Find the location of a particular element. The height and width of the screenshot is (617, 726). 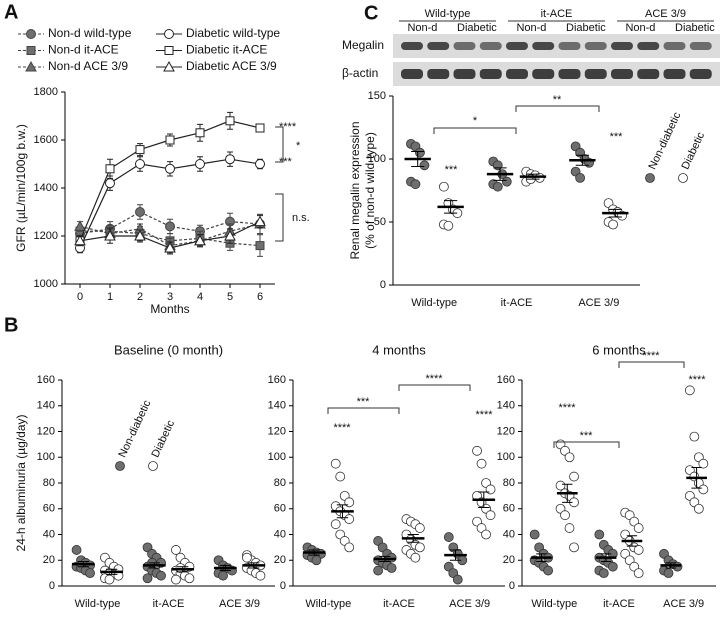

blot-group-label: it-ACE is located at coordinates (557, 14).